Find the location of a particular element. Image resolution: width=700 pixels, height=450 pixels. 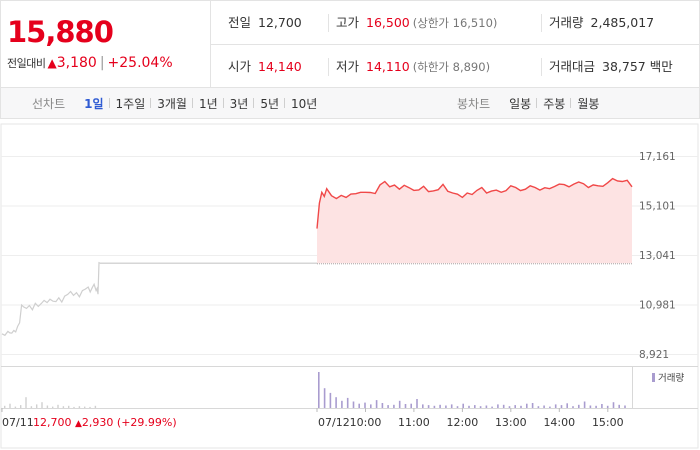

stat-label: 전일 is located at coordinates (240, 22).